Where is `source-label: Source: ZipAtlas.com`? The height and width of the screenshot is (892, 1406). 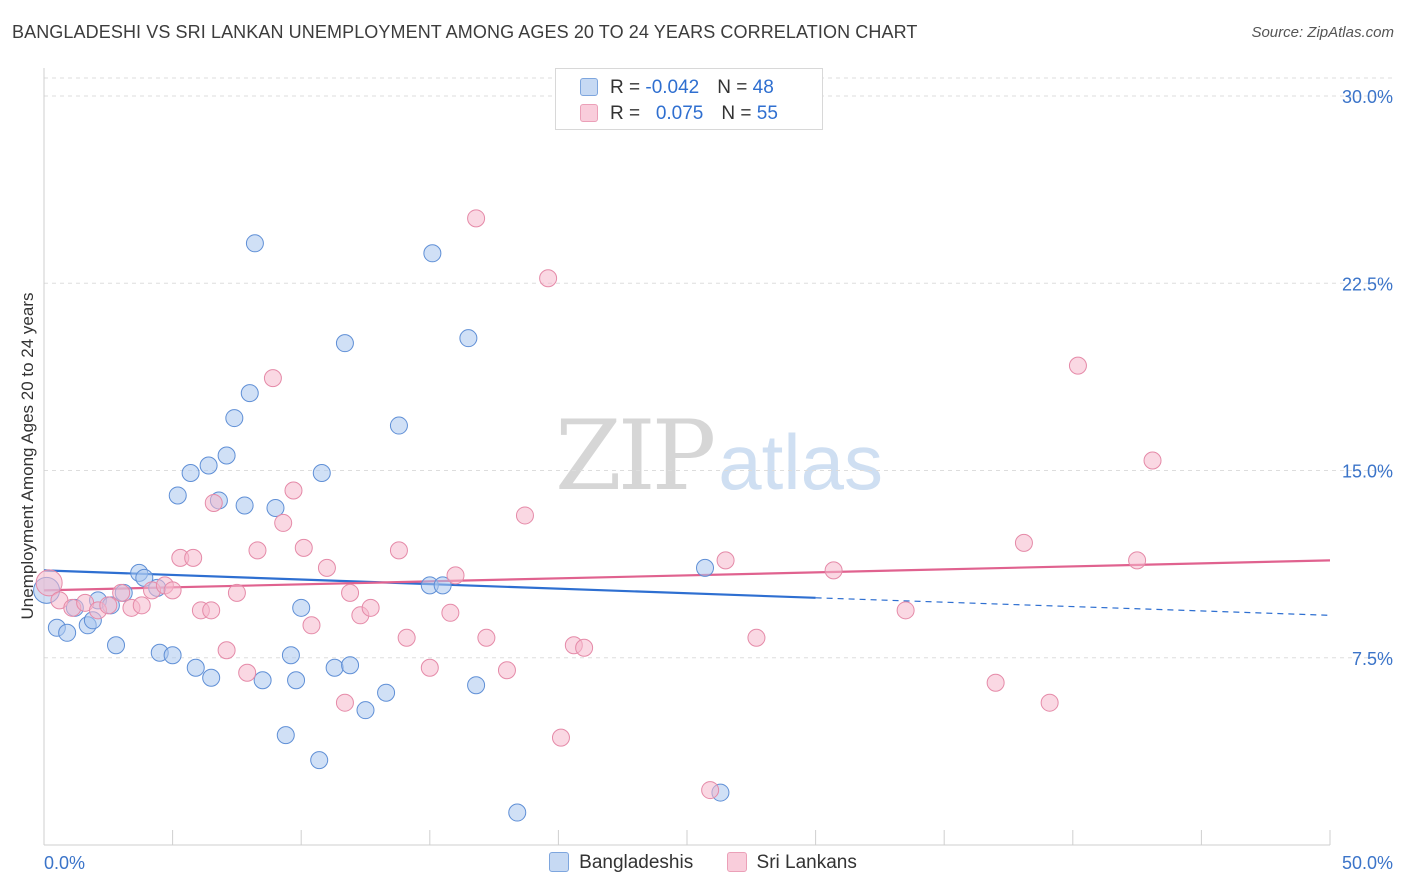
source-label: Source: ZipAtlas.com is located at coordinates (1322, 32).